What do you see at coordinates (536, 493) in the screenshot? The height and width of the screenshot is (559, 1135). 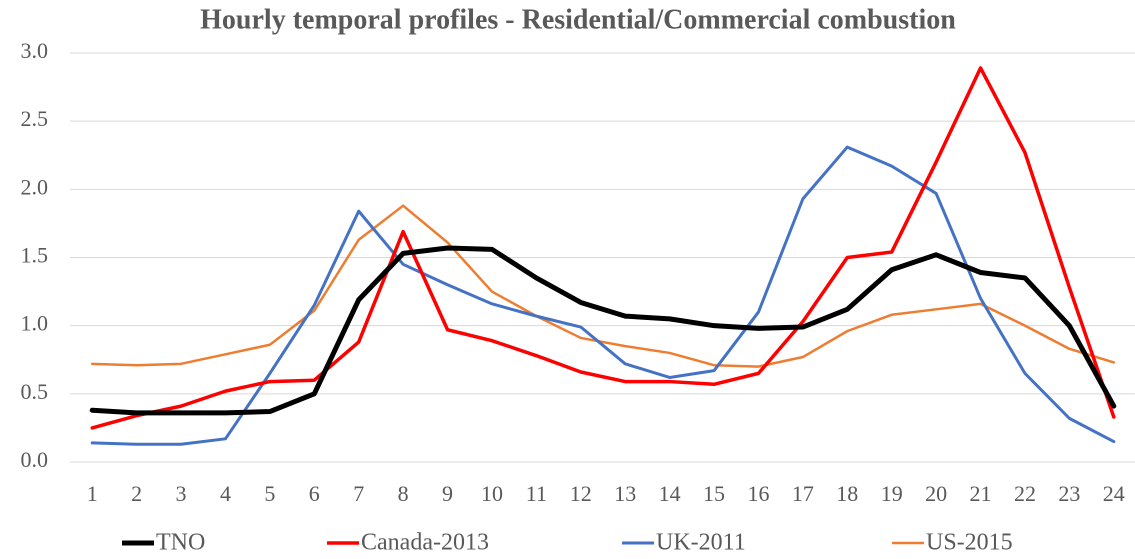 I see `x-tick-label: 11` at bounding box center [536, 493].